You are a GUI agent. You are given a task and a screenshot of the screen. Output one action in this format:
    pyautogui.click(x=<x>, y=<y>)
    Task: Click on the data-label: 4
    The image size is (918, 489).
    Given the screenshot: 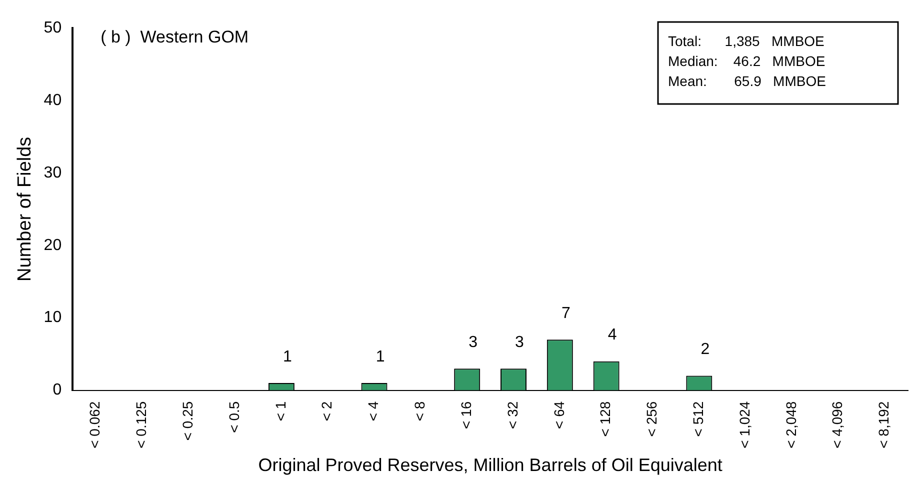 What is the action you would take?
    pyautogui.click(x=612, y=335)
    